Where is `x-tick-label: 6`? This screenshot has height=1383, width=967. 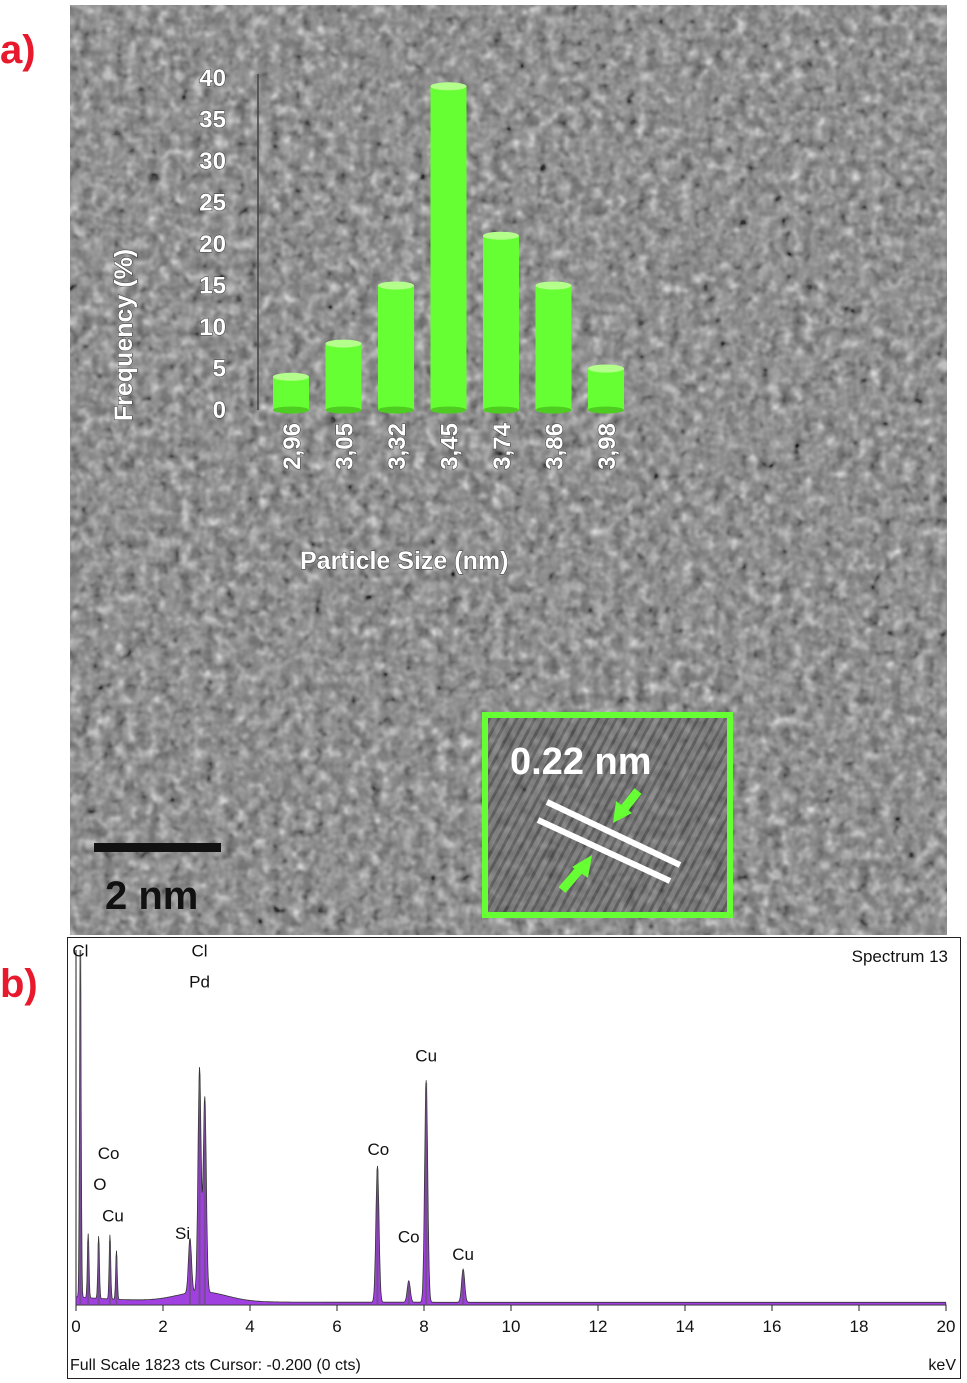
x-tick-label: 6 is located at coordinates (336, 1326).